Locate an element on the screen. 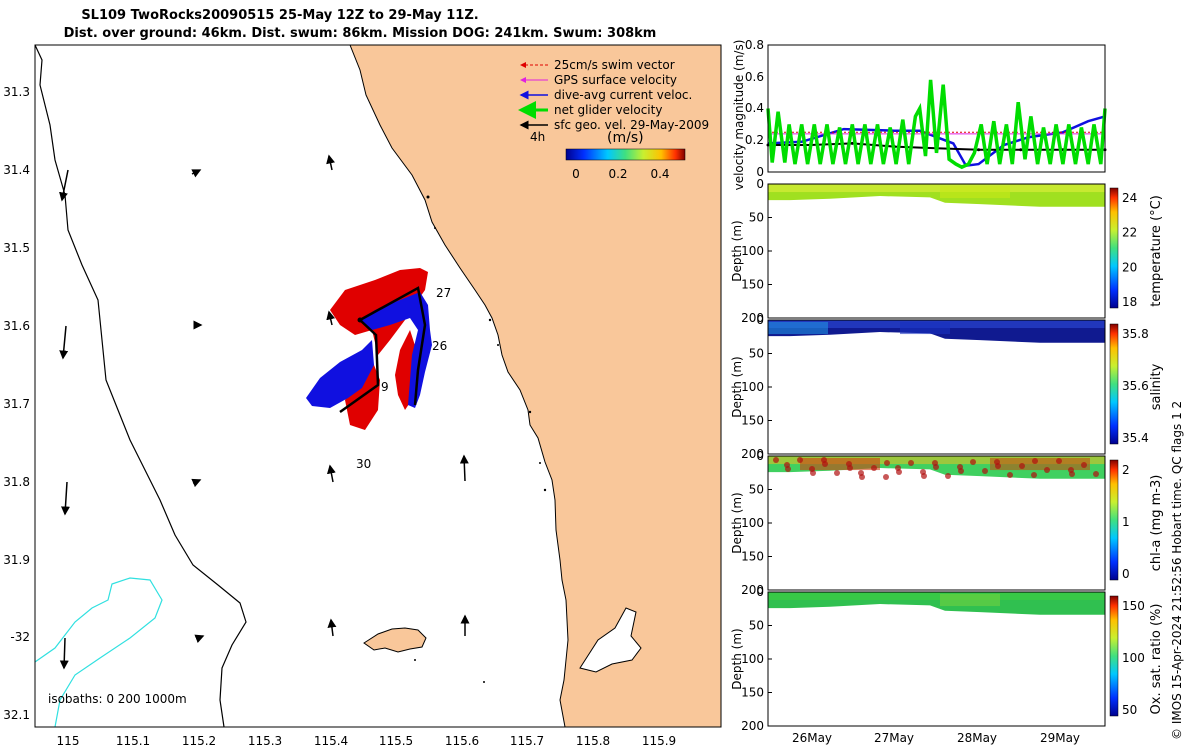  day-label-26: 26 is located at coordinates (439, 346).